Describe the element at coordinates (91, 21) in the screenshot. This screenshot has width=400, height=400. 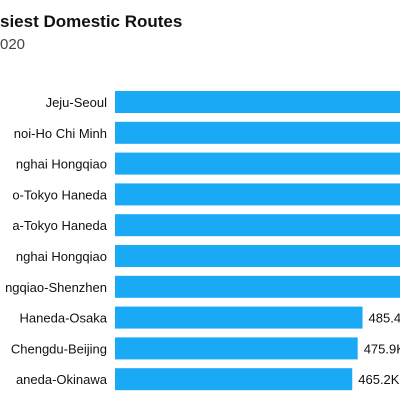
I see `chart-title: siest Domestic Routes` at that location.